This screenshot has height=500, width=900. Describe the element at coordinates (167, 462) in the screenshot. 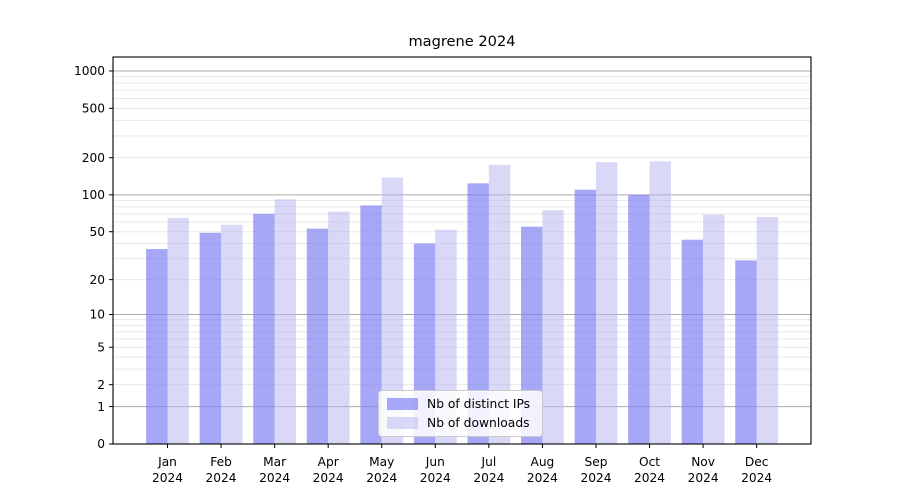

I see `svg-text: Jan` at that location.